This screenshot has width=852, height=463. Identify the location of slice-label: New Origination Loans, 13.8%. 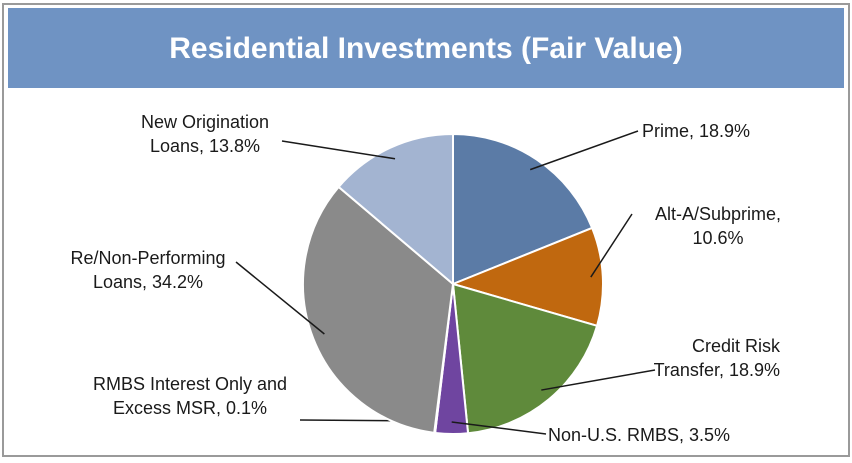
(205, 134).